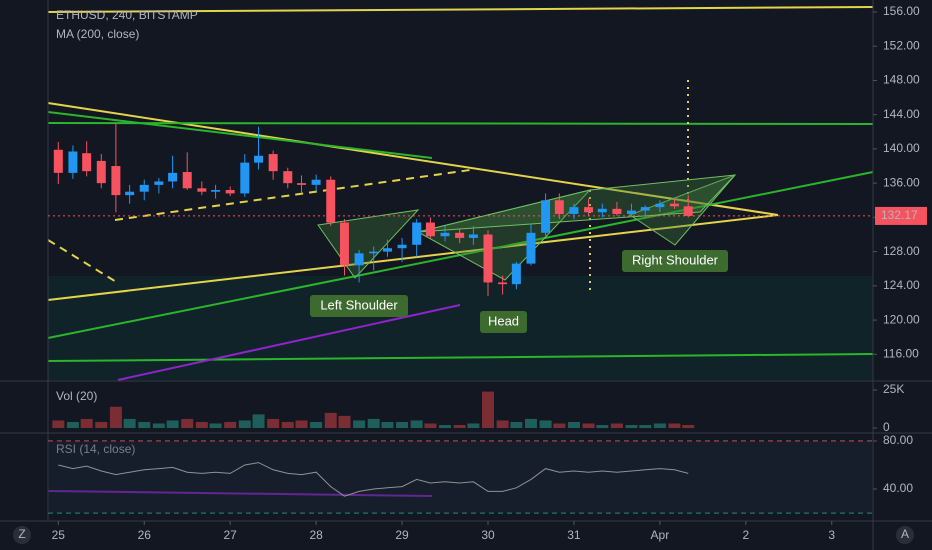 The height and width of the screenshot is (550, 932). What do you see at coordinates (359, 304) in the screenshot?
I see `annotation: Left Shoulder` at bounding box center [359, 304].